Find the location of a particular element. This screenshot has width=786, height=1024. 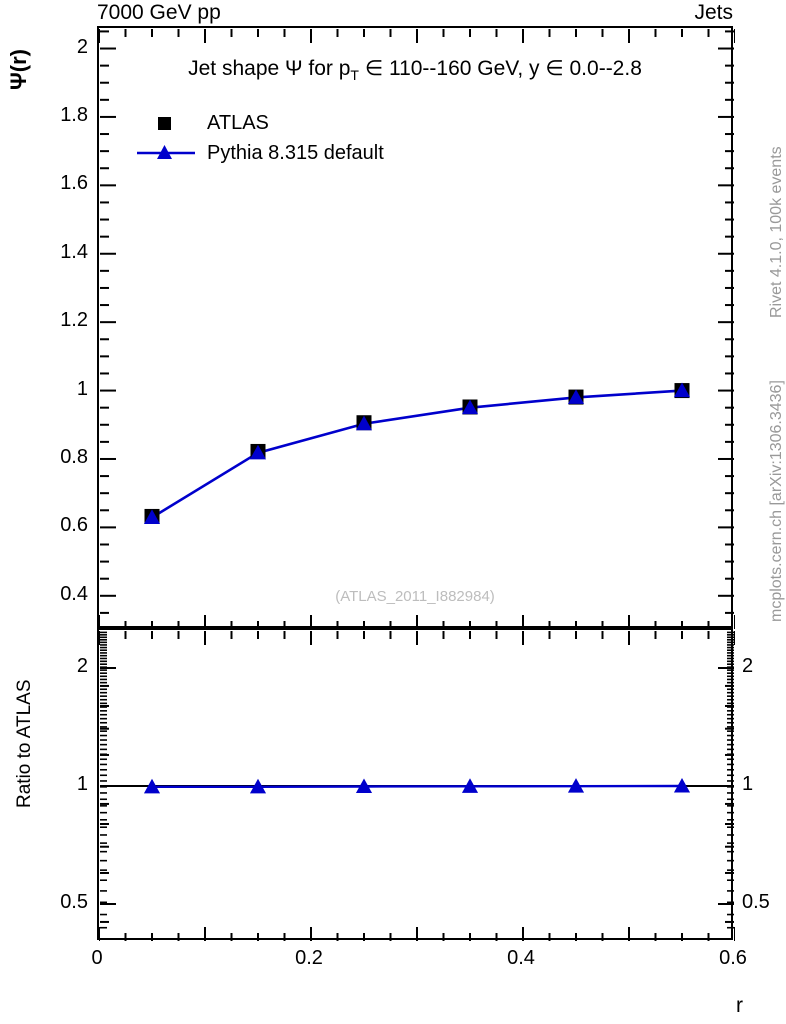

main-ytick-1.2: 1.2 is located at coordinates (74, 320).